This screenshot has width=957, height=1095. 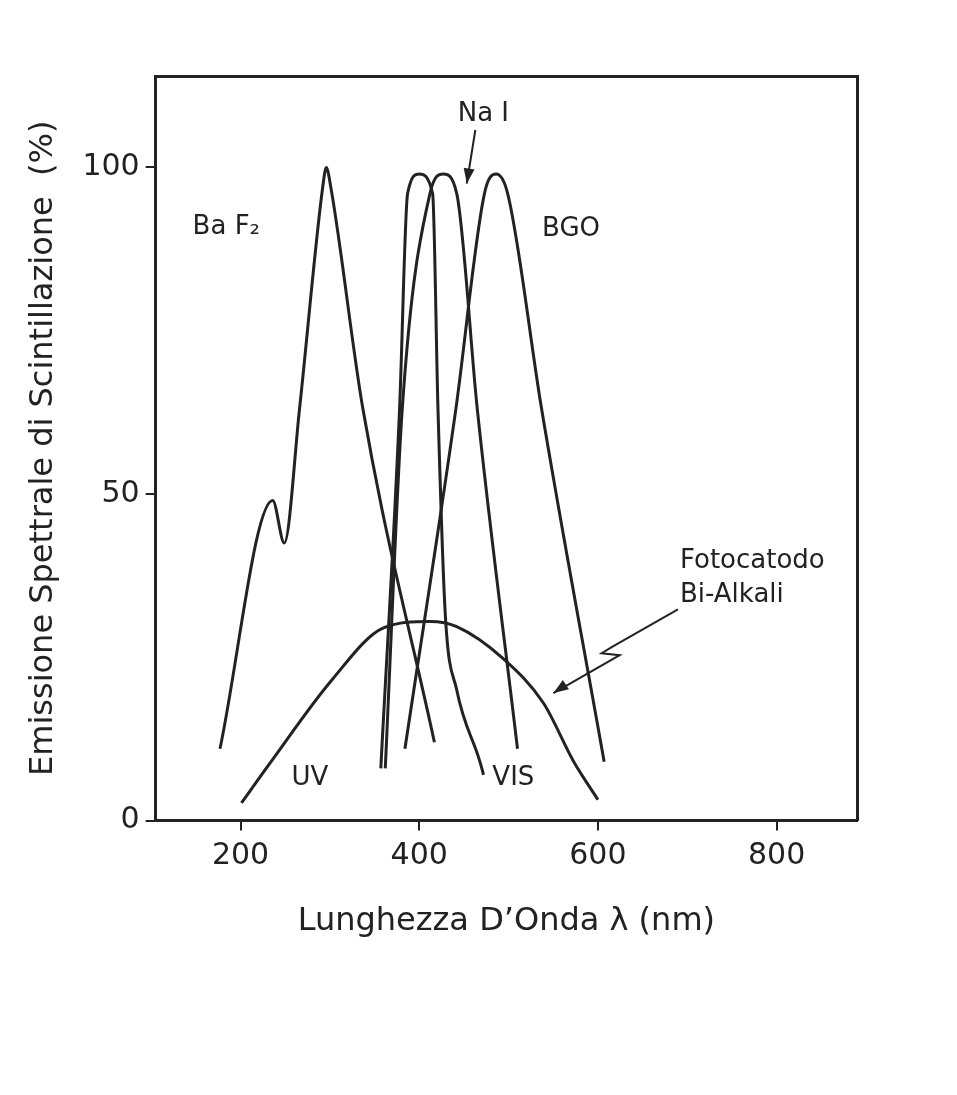 I want to click on x-tick-label: 800, so click(x=776, y=854).